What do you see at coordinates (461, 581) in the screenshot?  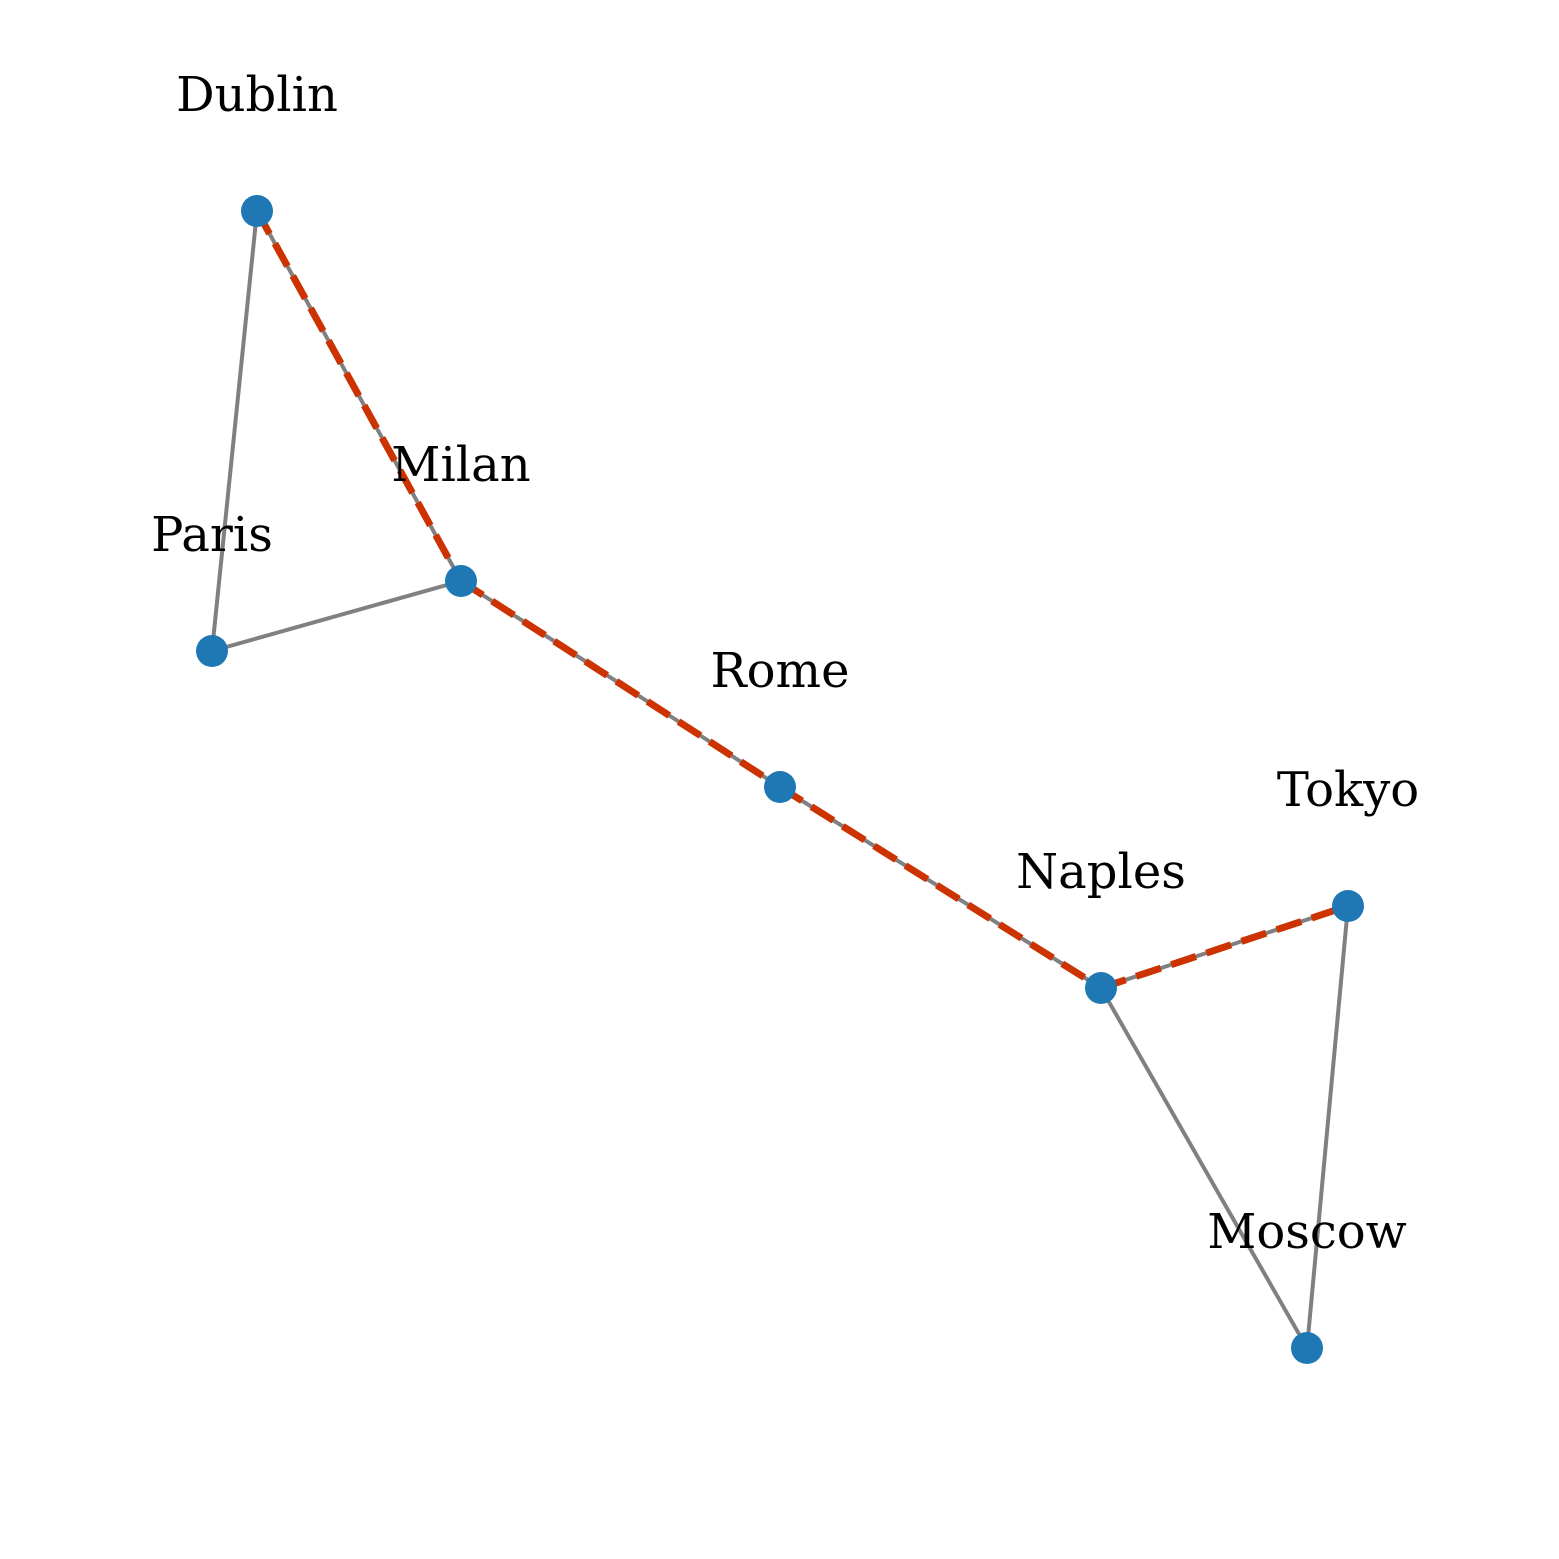 I see `node-milan` at bounding box center [461, 581].